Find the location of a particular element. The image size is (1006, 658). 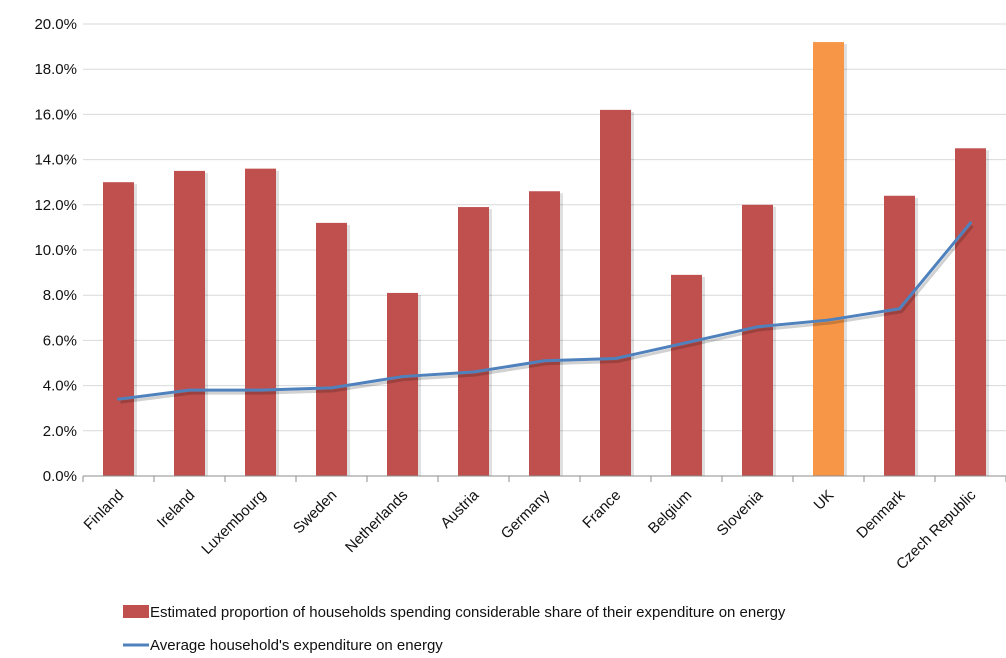

y-tick-label: 16.0% is located at coordinates (55, 114).